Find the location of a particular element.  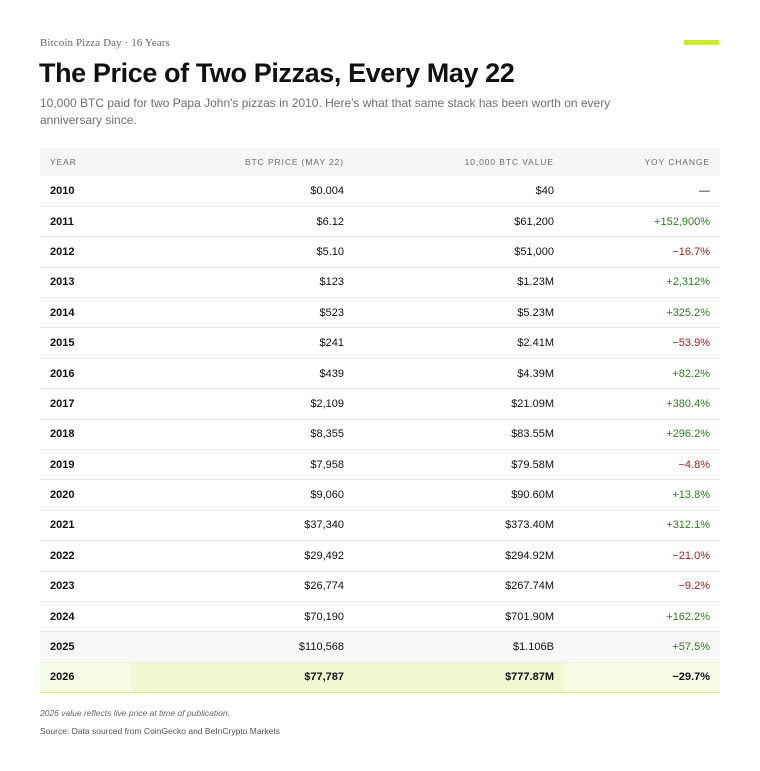

cell-year: 2020 is located at coordinates (62, 495).